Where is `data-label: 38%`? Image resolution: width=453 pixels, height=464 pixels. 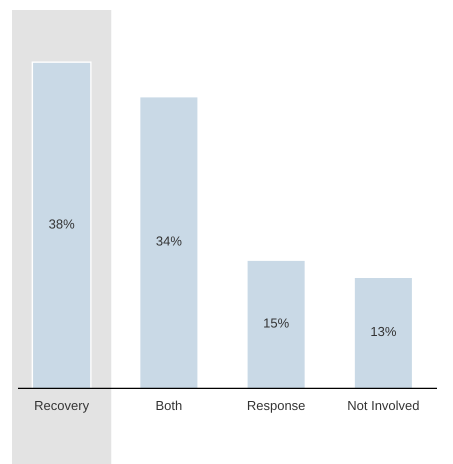
data-label: 38% is located at coordinates (62, 224).